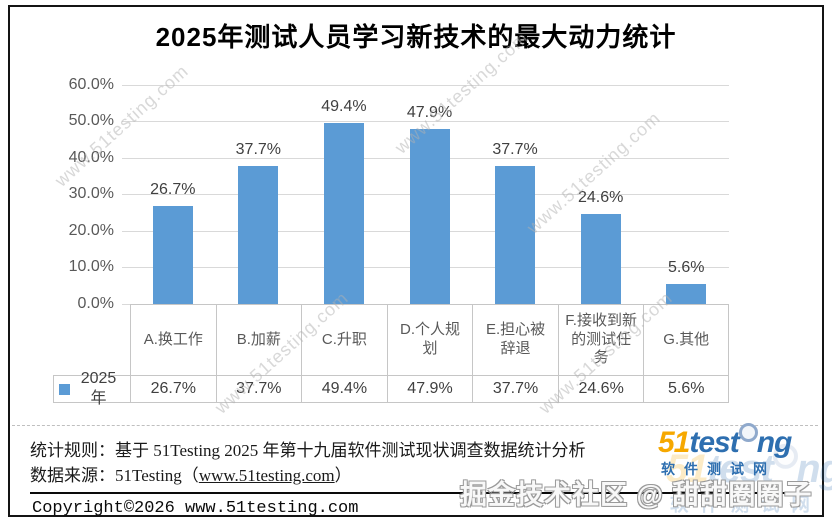  I want to click on legend-series-name: 2025年, so click(98, 388).